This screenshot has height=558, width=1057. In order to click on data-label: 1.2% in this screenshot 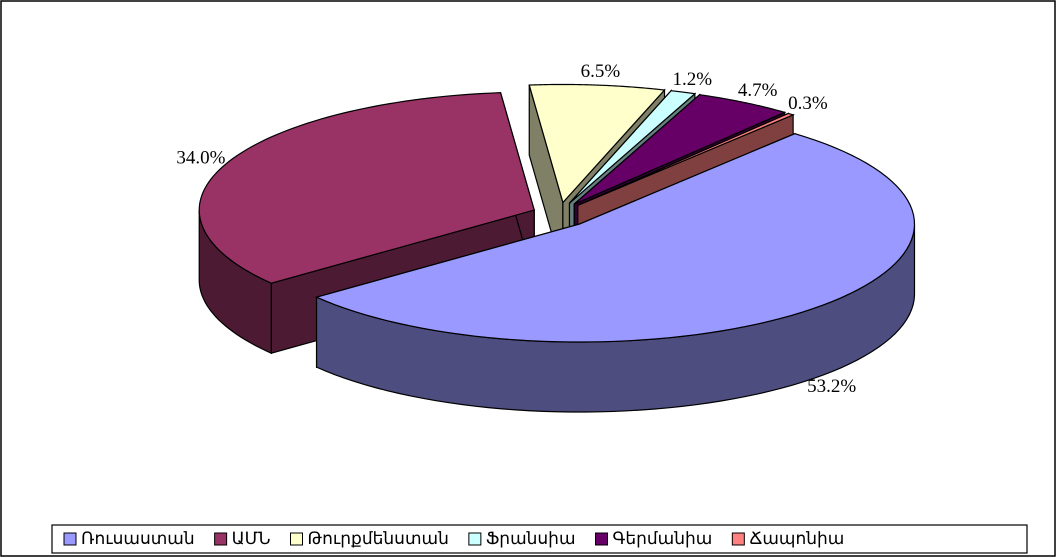, I will do `click(692, 79)`.